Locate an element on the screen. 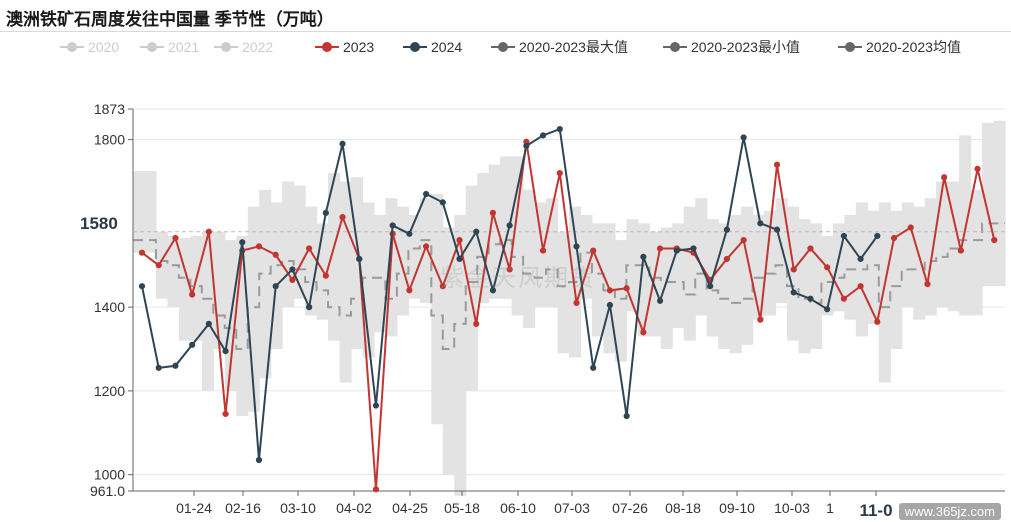  site-watermark: www.365jz.com is located at coordinates (949, 511).